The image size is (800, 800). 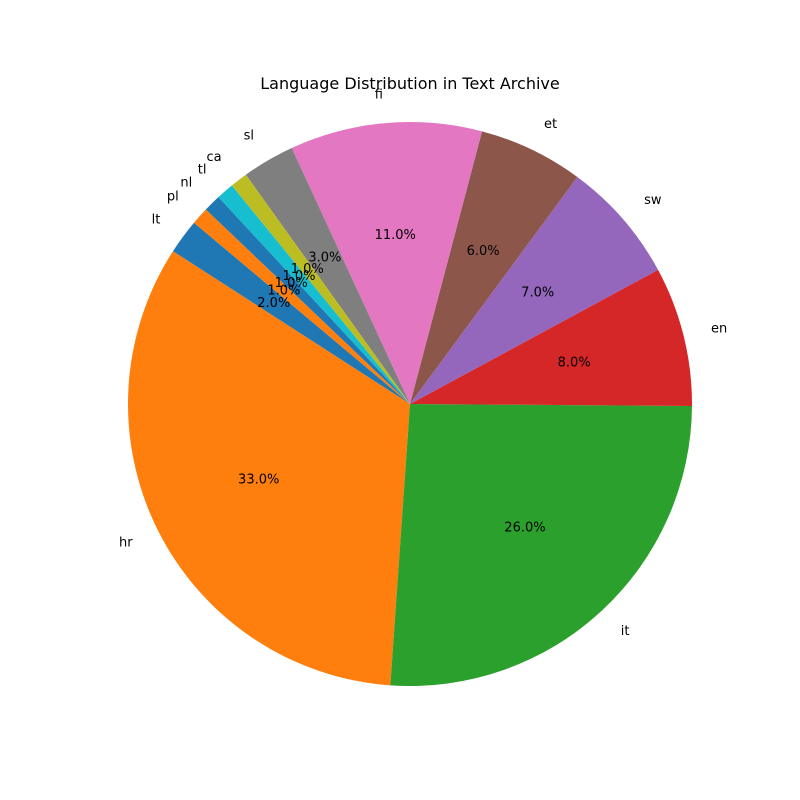 What do you see at coordinates (156, 219) in the screenshot?
I see `slice-label-lt: lt` at bounding box center [156, 219].